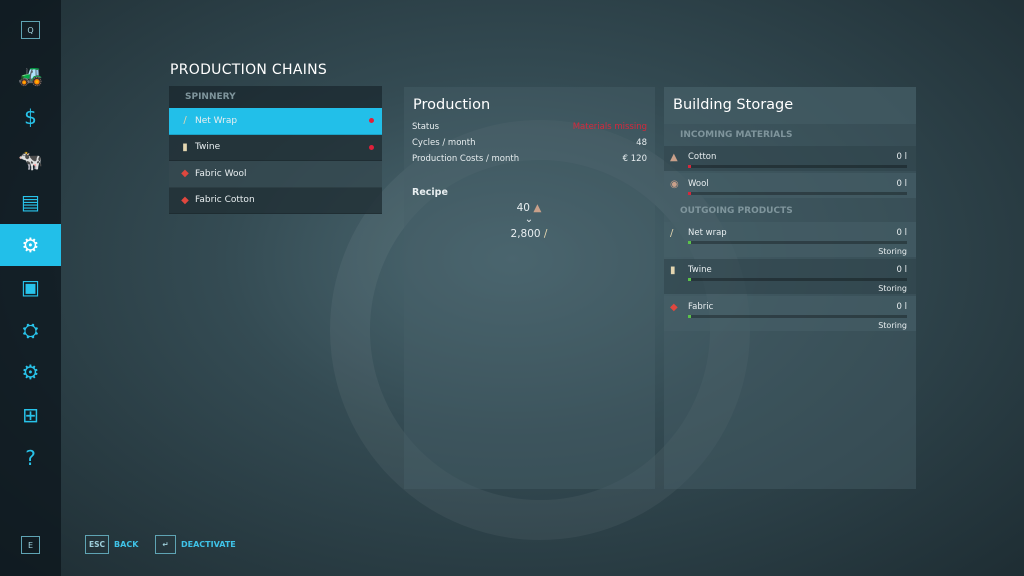 This screenshot has height=576, width=1024. I want to click on enter-key-icon: ↵, so click(165, 544).